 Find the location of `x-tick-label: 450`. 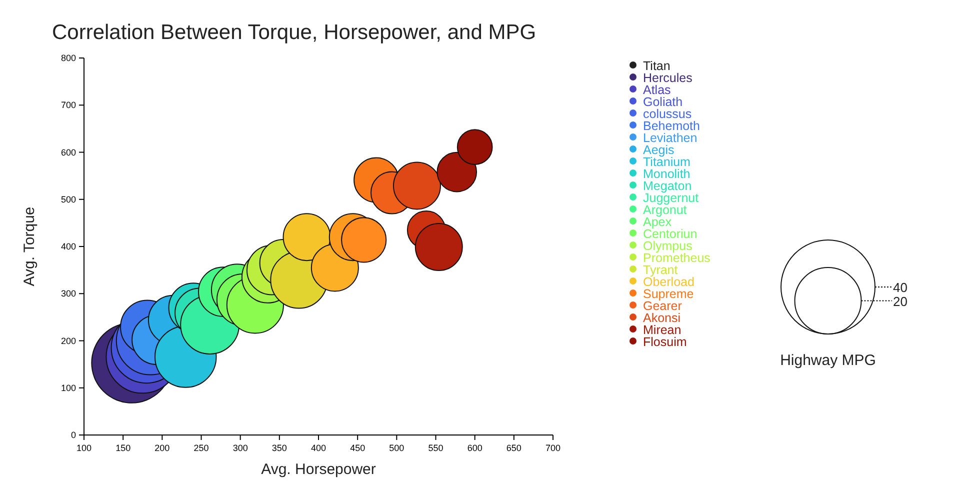

x-tick-label: 450 is located at coordinates (358, 448).